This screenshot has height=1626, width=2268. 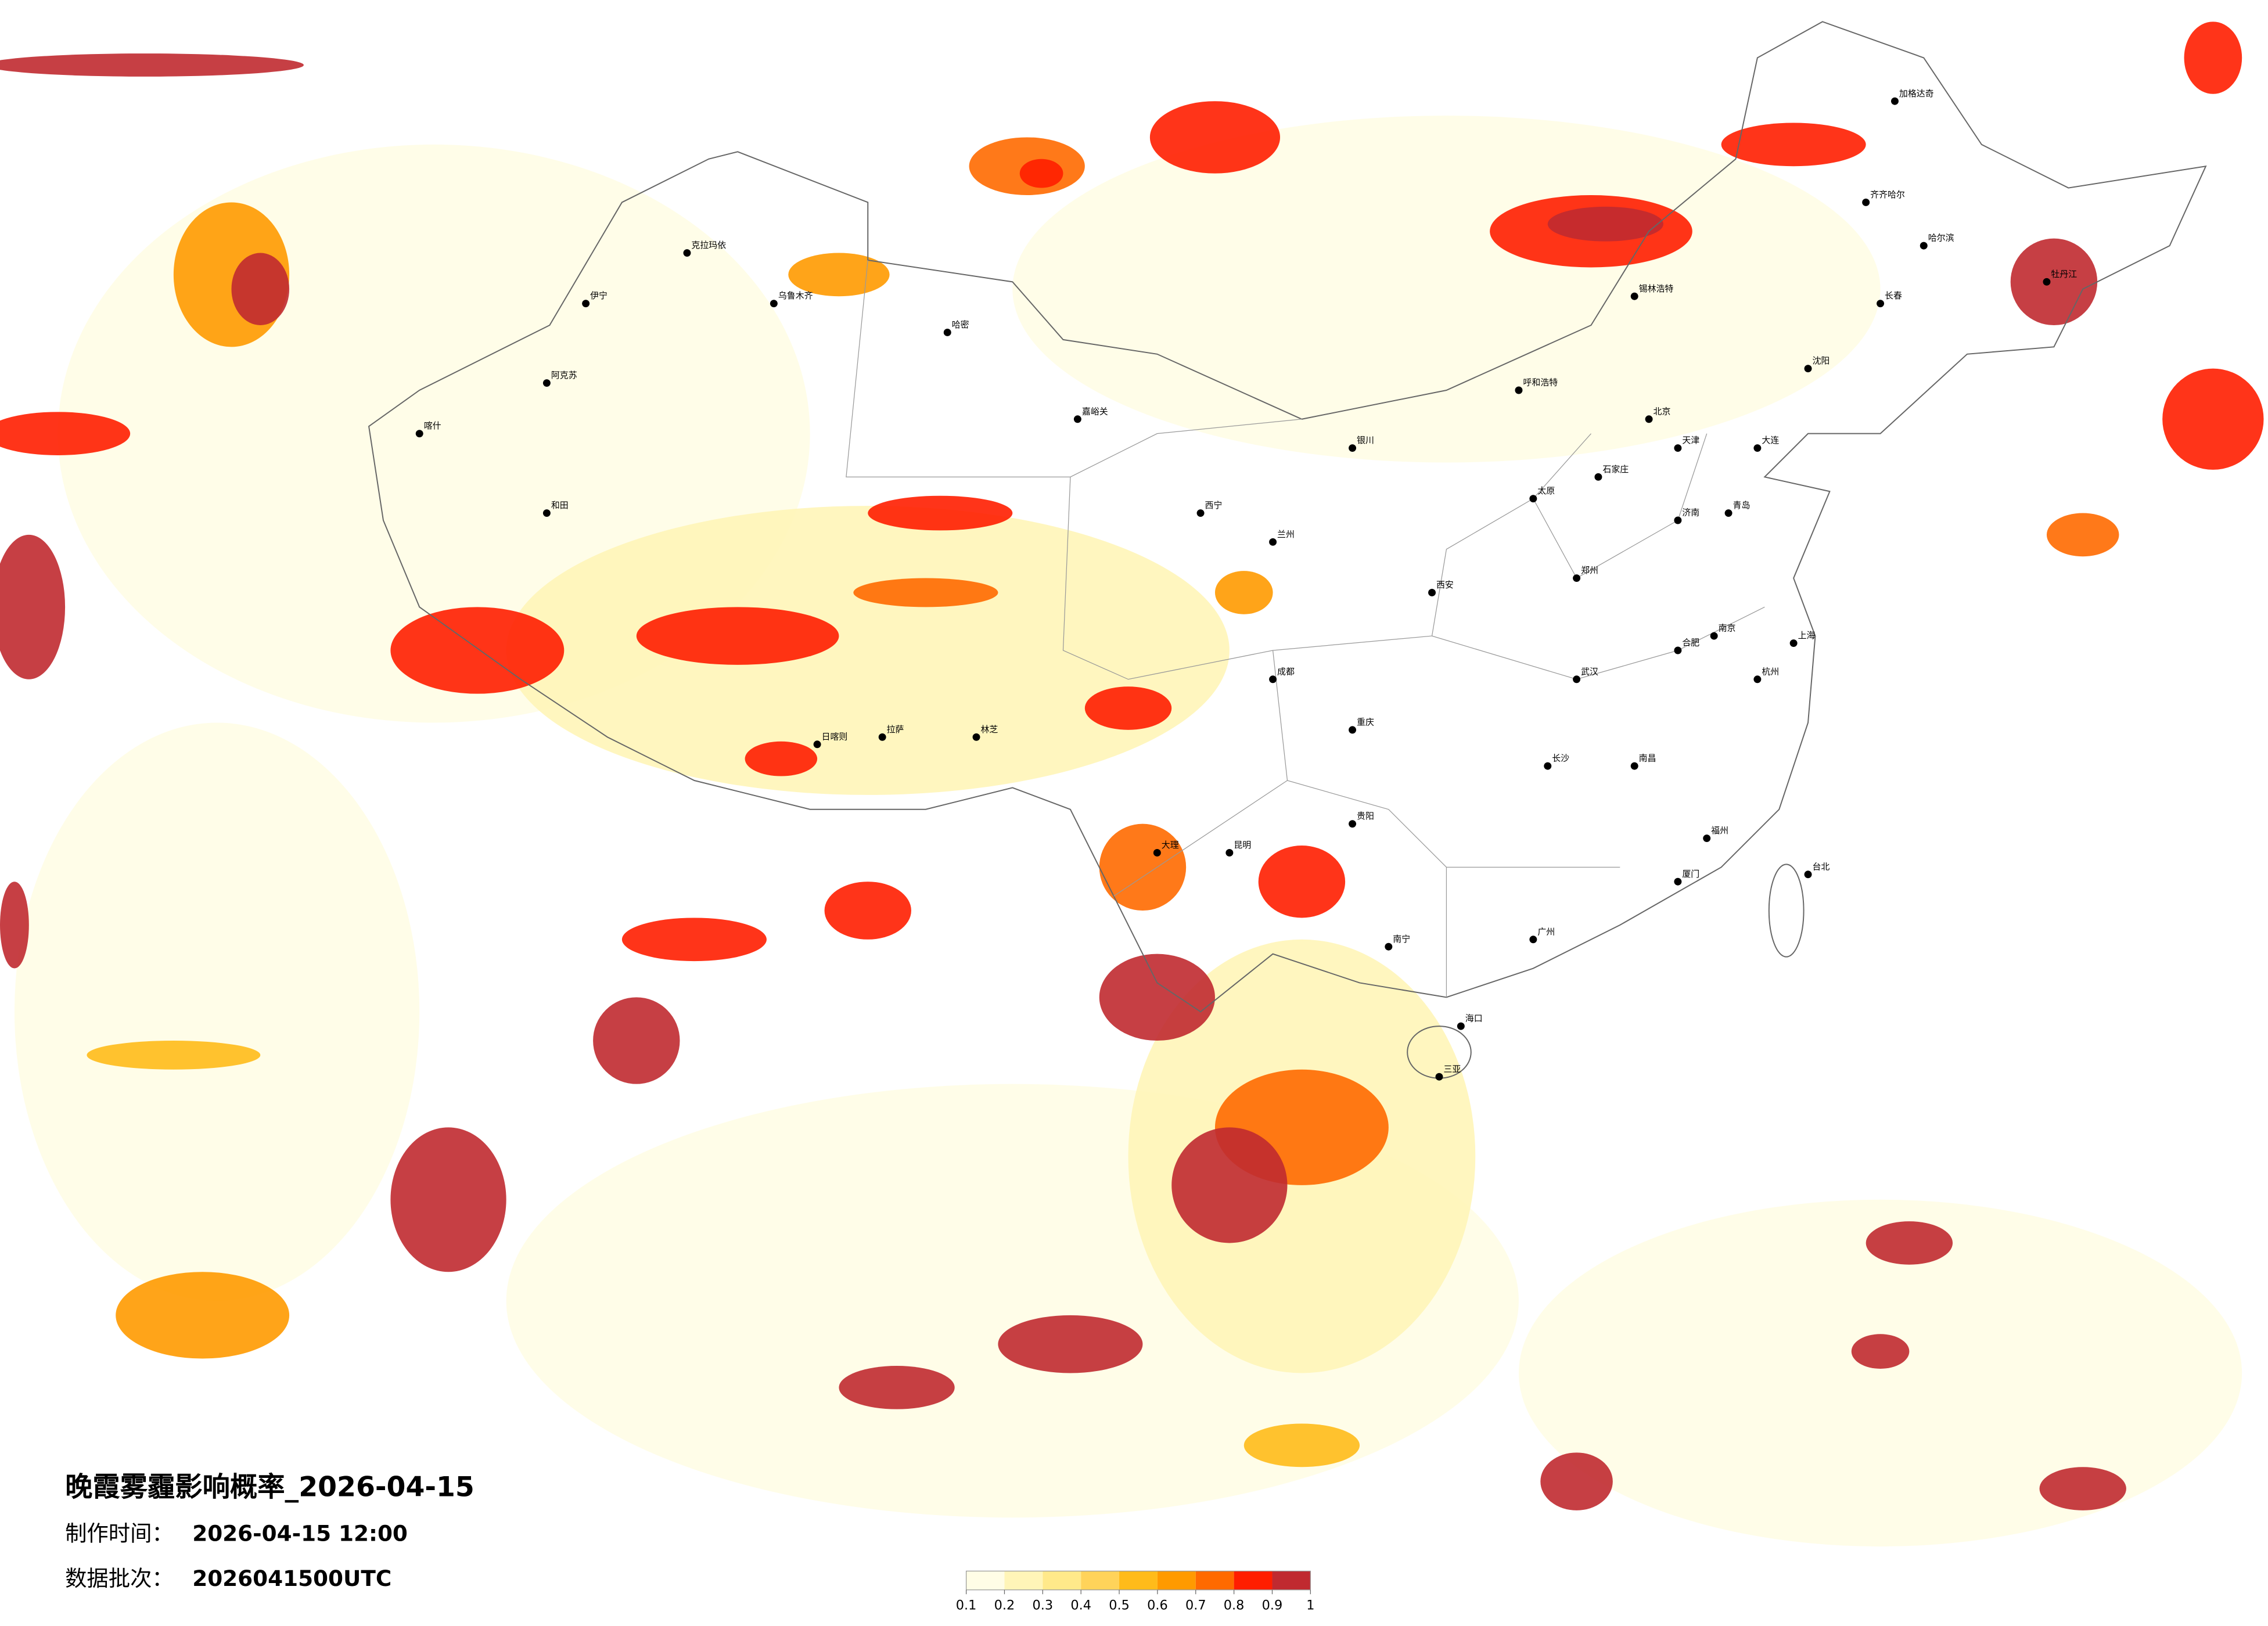 I want to click on colorbar-tick-label: 0.2, so click(x=1004, y=1606).